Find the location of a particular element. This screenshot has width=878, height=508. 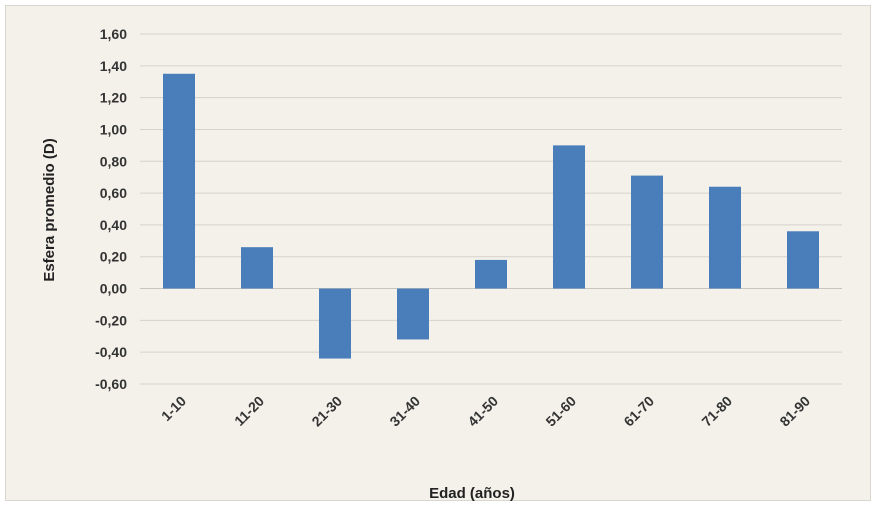

y-tick-label: -0,60 is located at coordinates (111, 384).